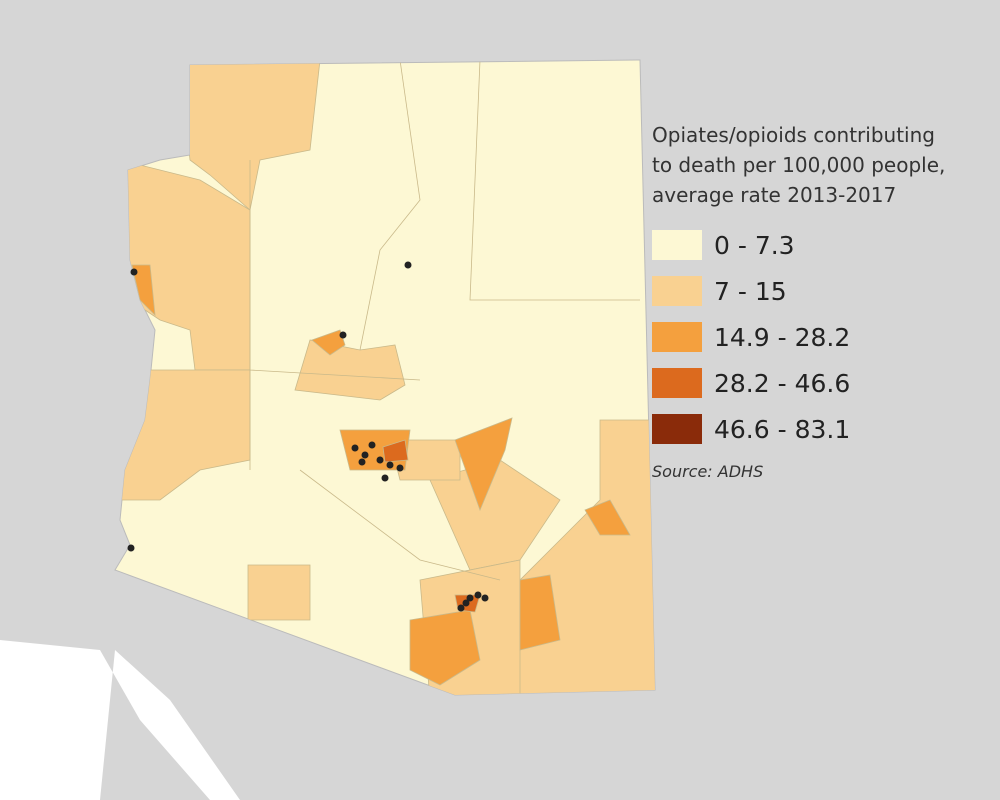  I want to click on legend-title-line: Opiates/opioids contributing, so click(793, 135).